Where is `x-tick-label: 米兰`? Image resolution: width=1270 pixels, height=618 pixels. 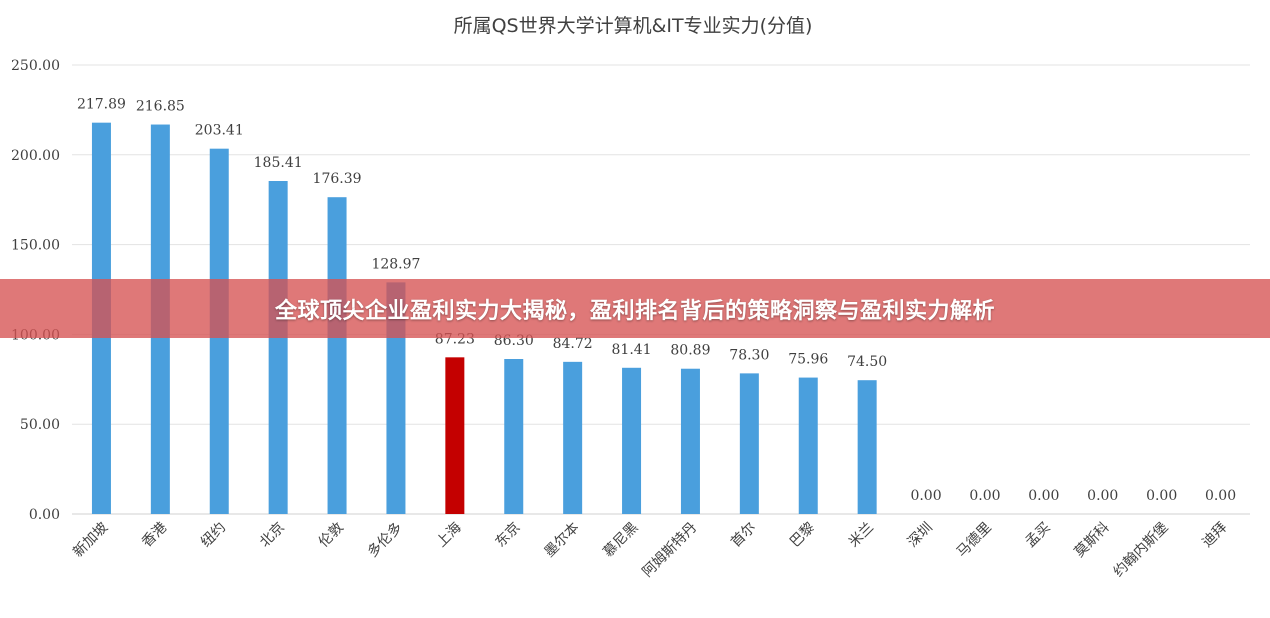
x-tick-label: 米兰 is located at coordinates (861, 535).